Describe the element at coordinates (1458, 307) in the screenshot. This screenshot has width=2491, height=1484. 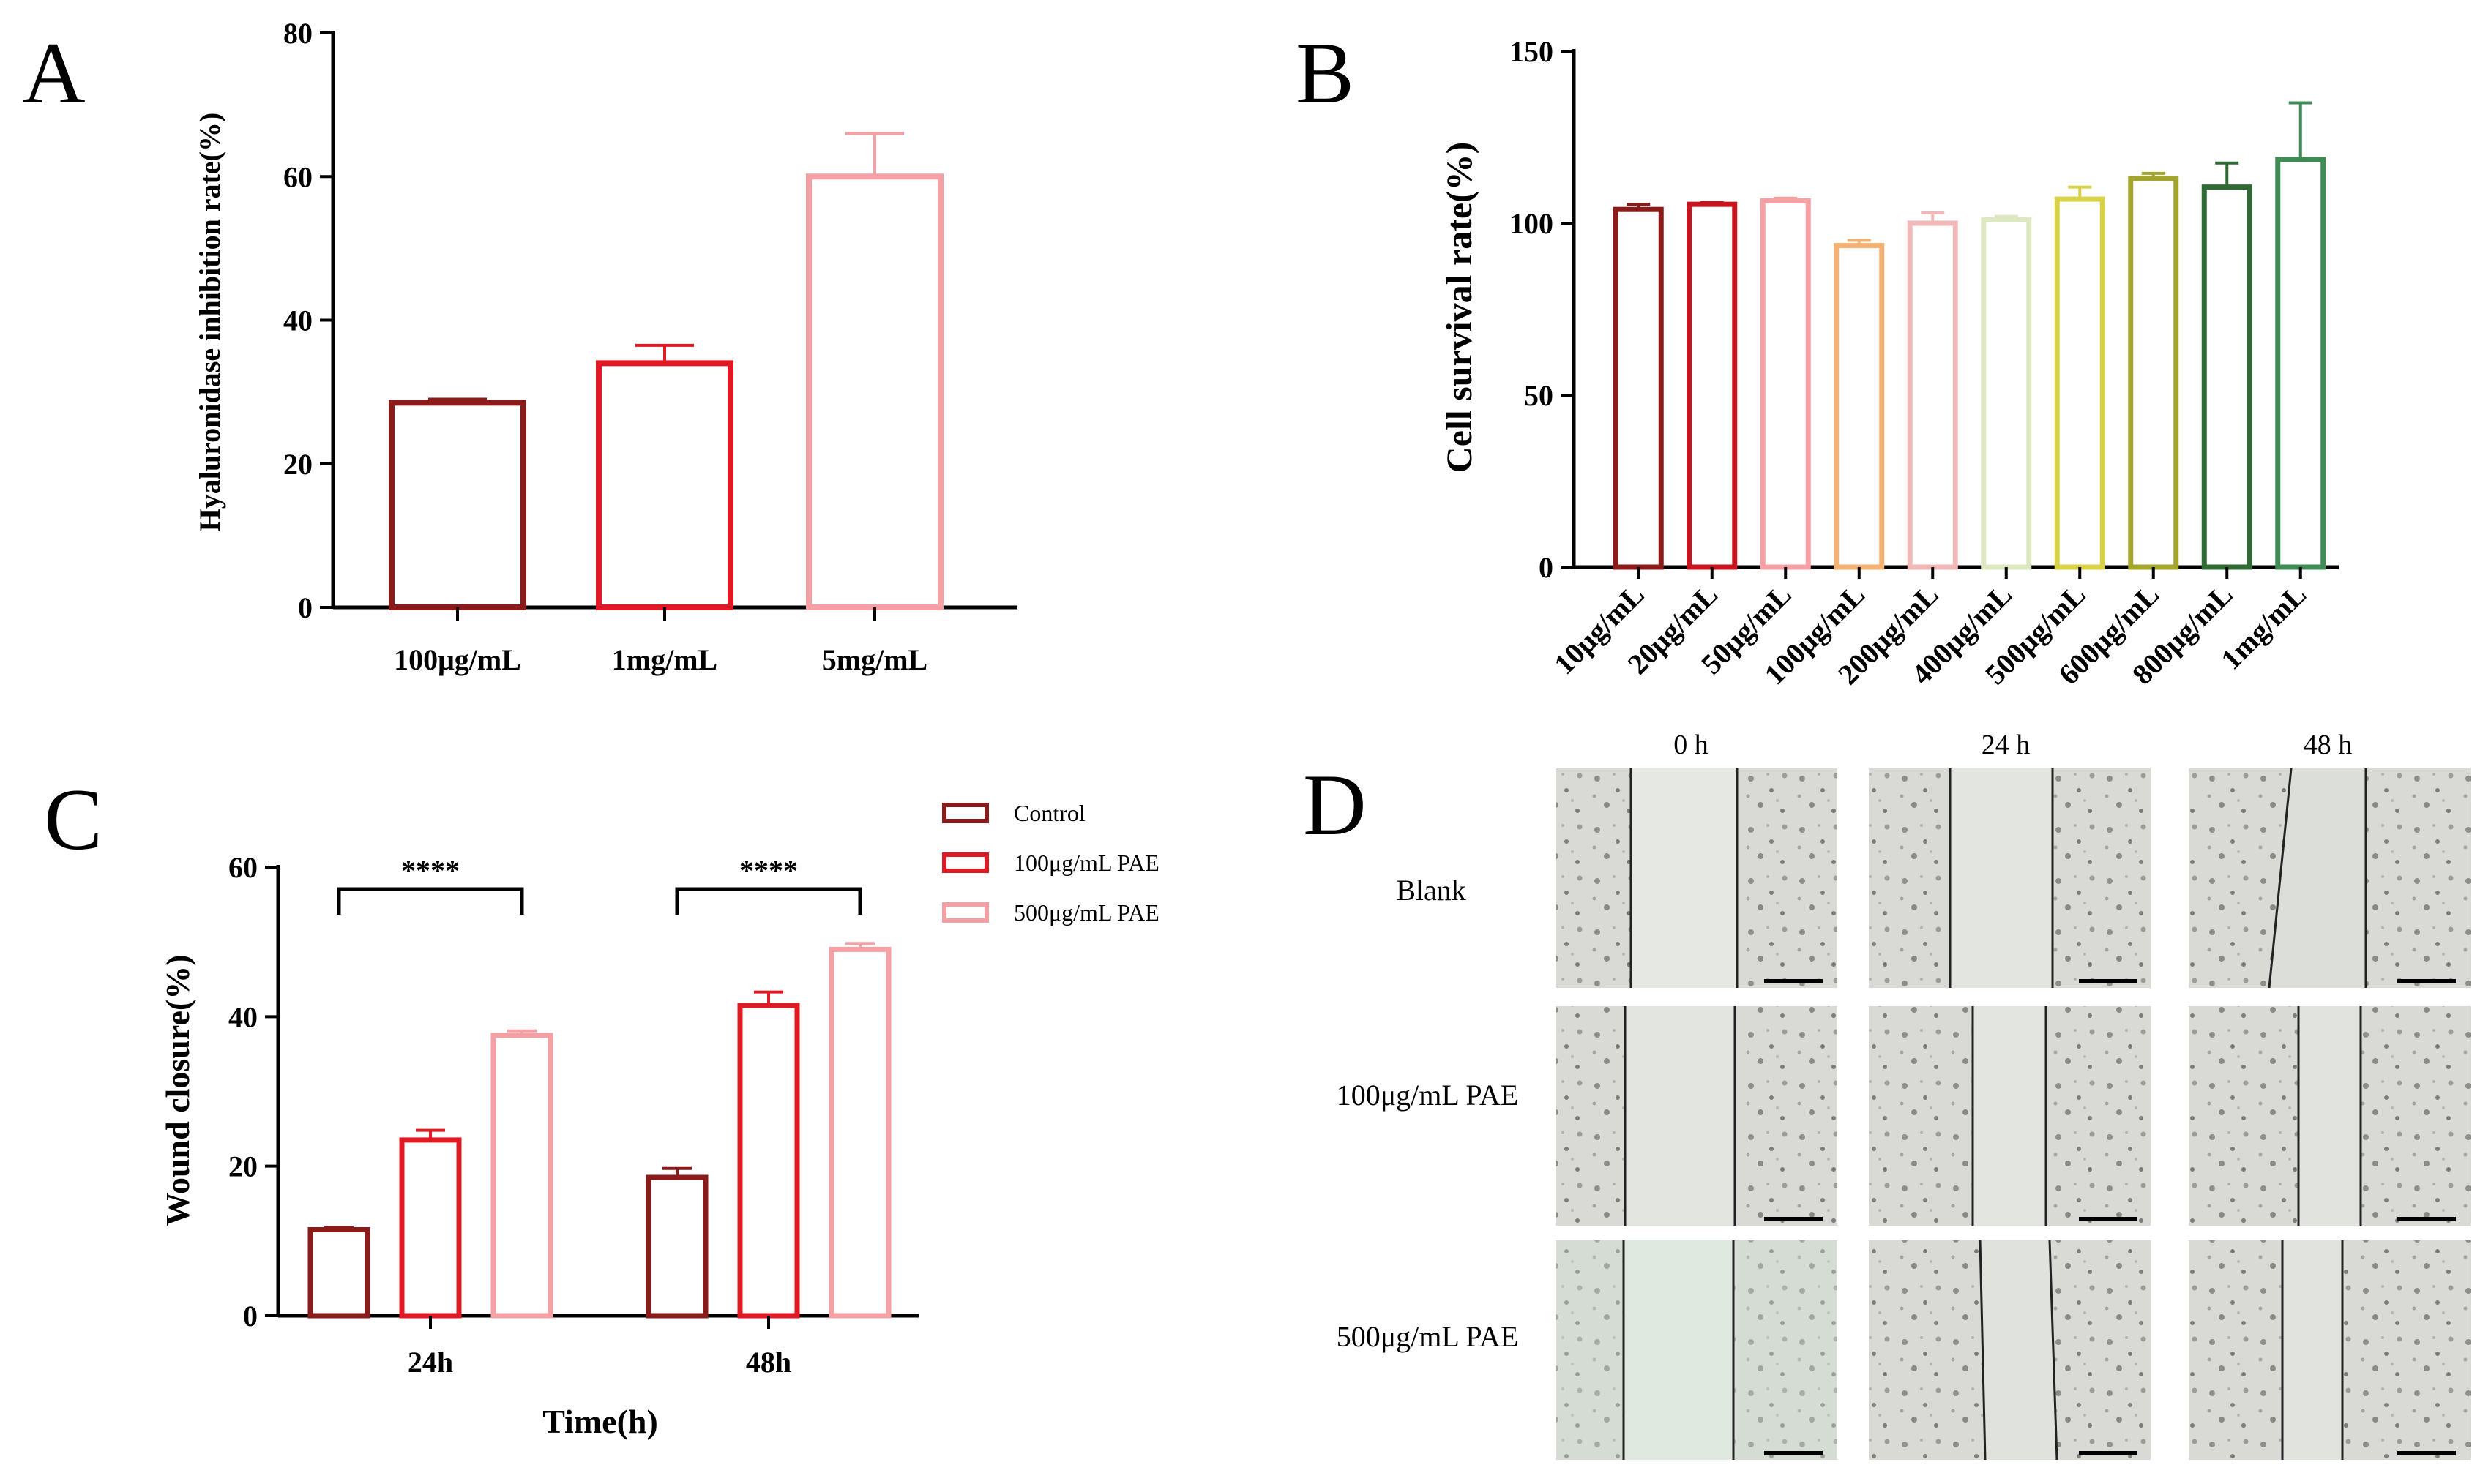
I see `chart-b-y-axis-title: Cell survival rate(%)` at that location.